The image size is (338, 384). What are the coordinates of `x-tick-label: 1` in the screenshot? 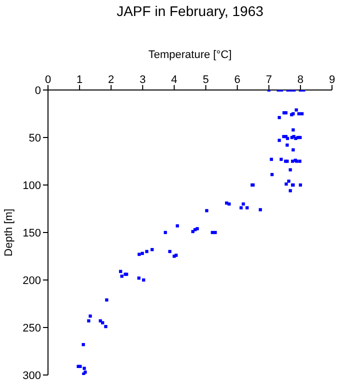 It's located at (79, 80).